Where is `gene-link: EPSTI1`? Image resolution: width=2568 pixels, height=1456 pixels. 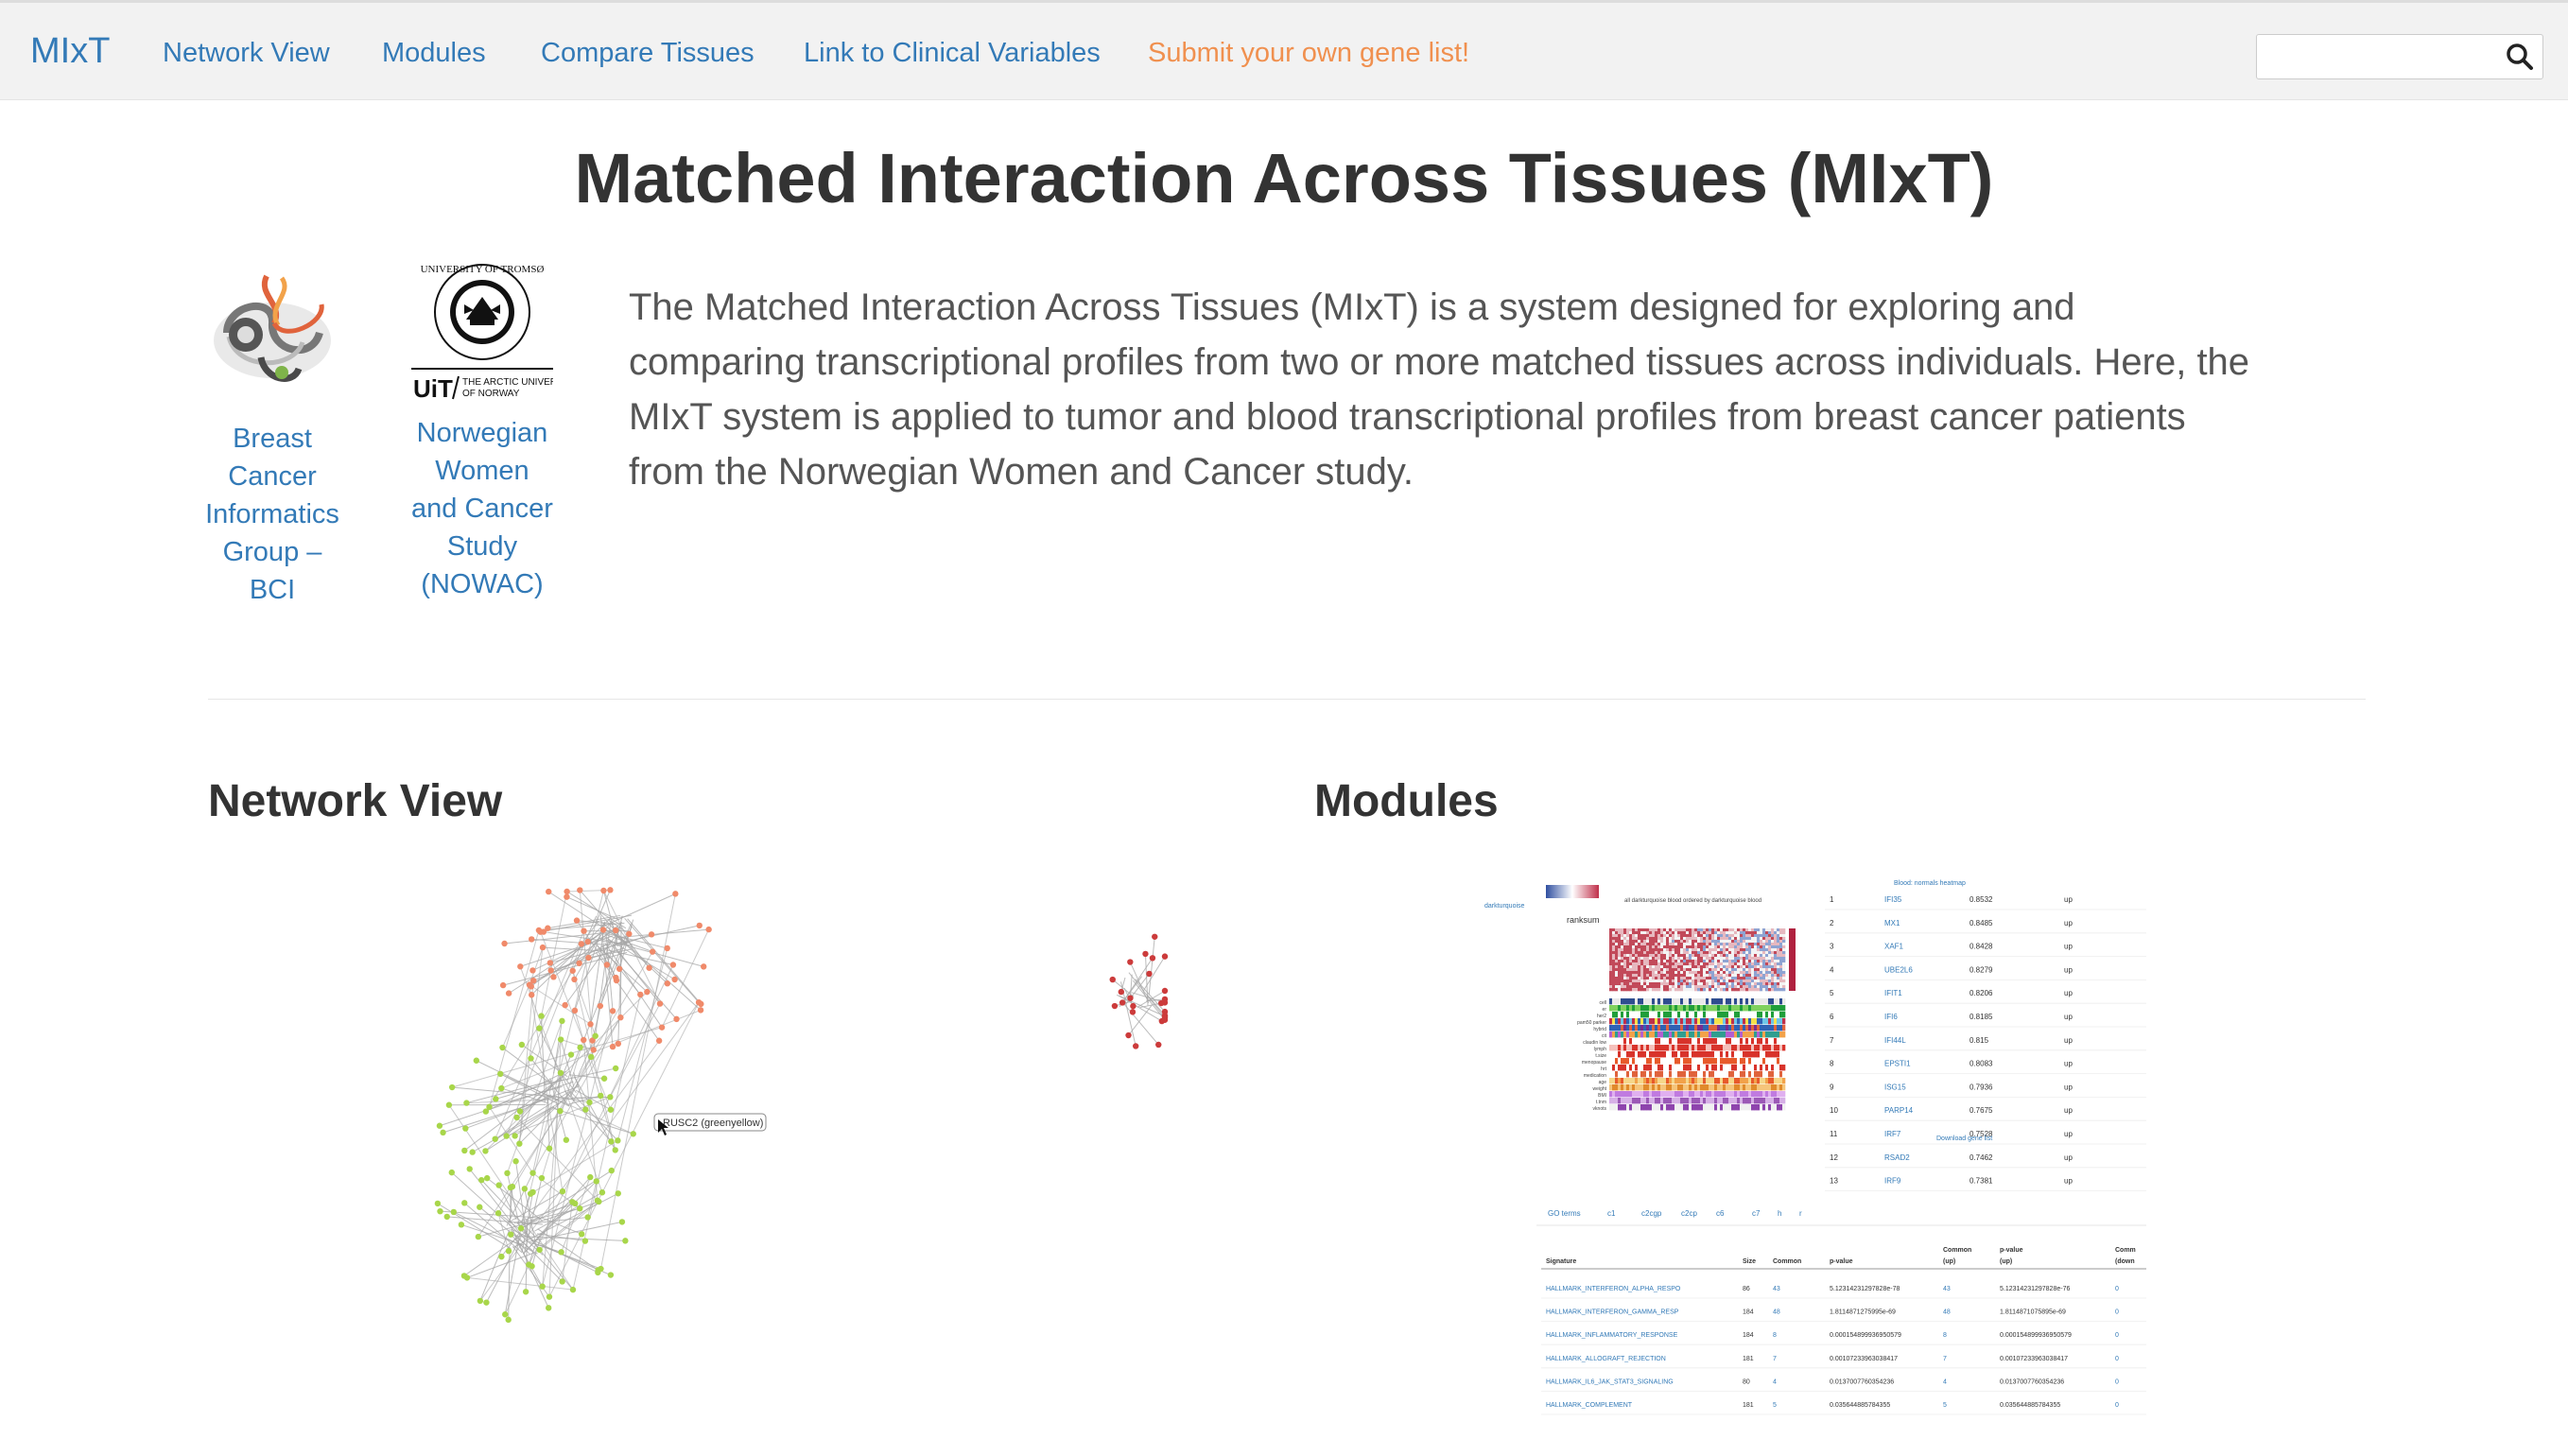 gene-link: EPSTI1 is located at coordinates (1897, 1064).